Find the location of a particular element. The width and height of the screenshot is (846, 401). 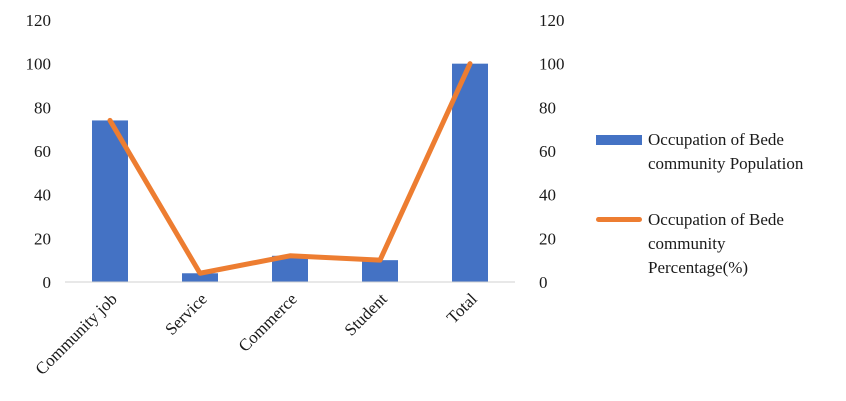

legend-item-bar: Occupation of Bede community Population is located at coordinates (721, 152).